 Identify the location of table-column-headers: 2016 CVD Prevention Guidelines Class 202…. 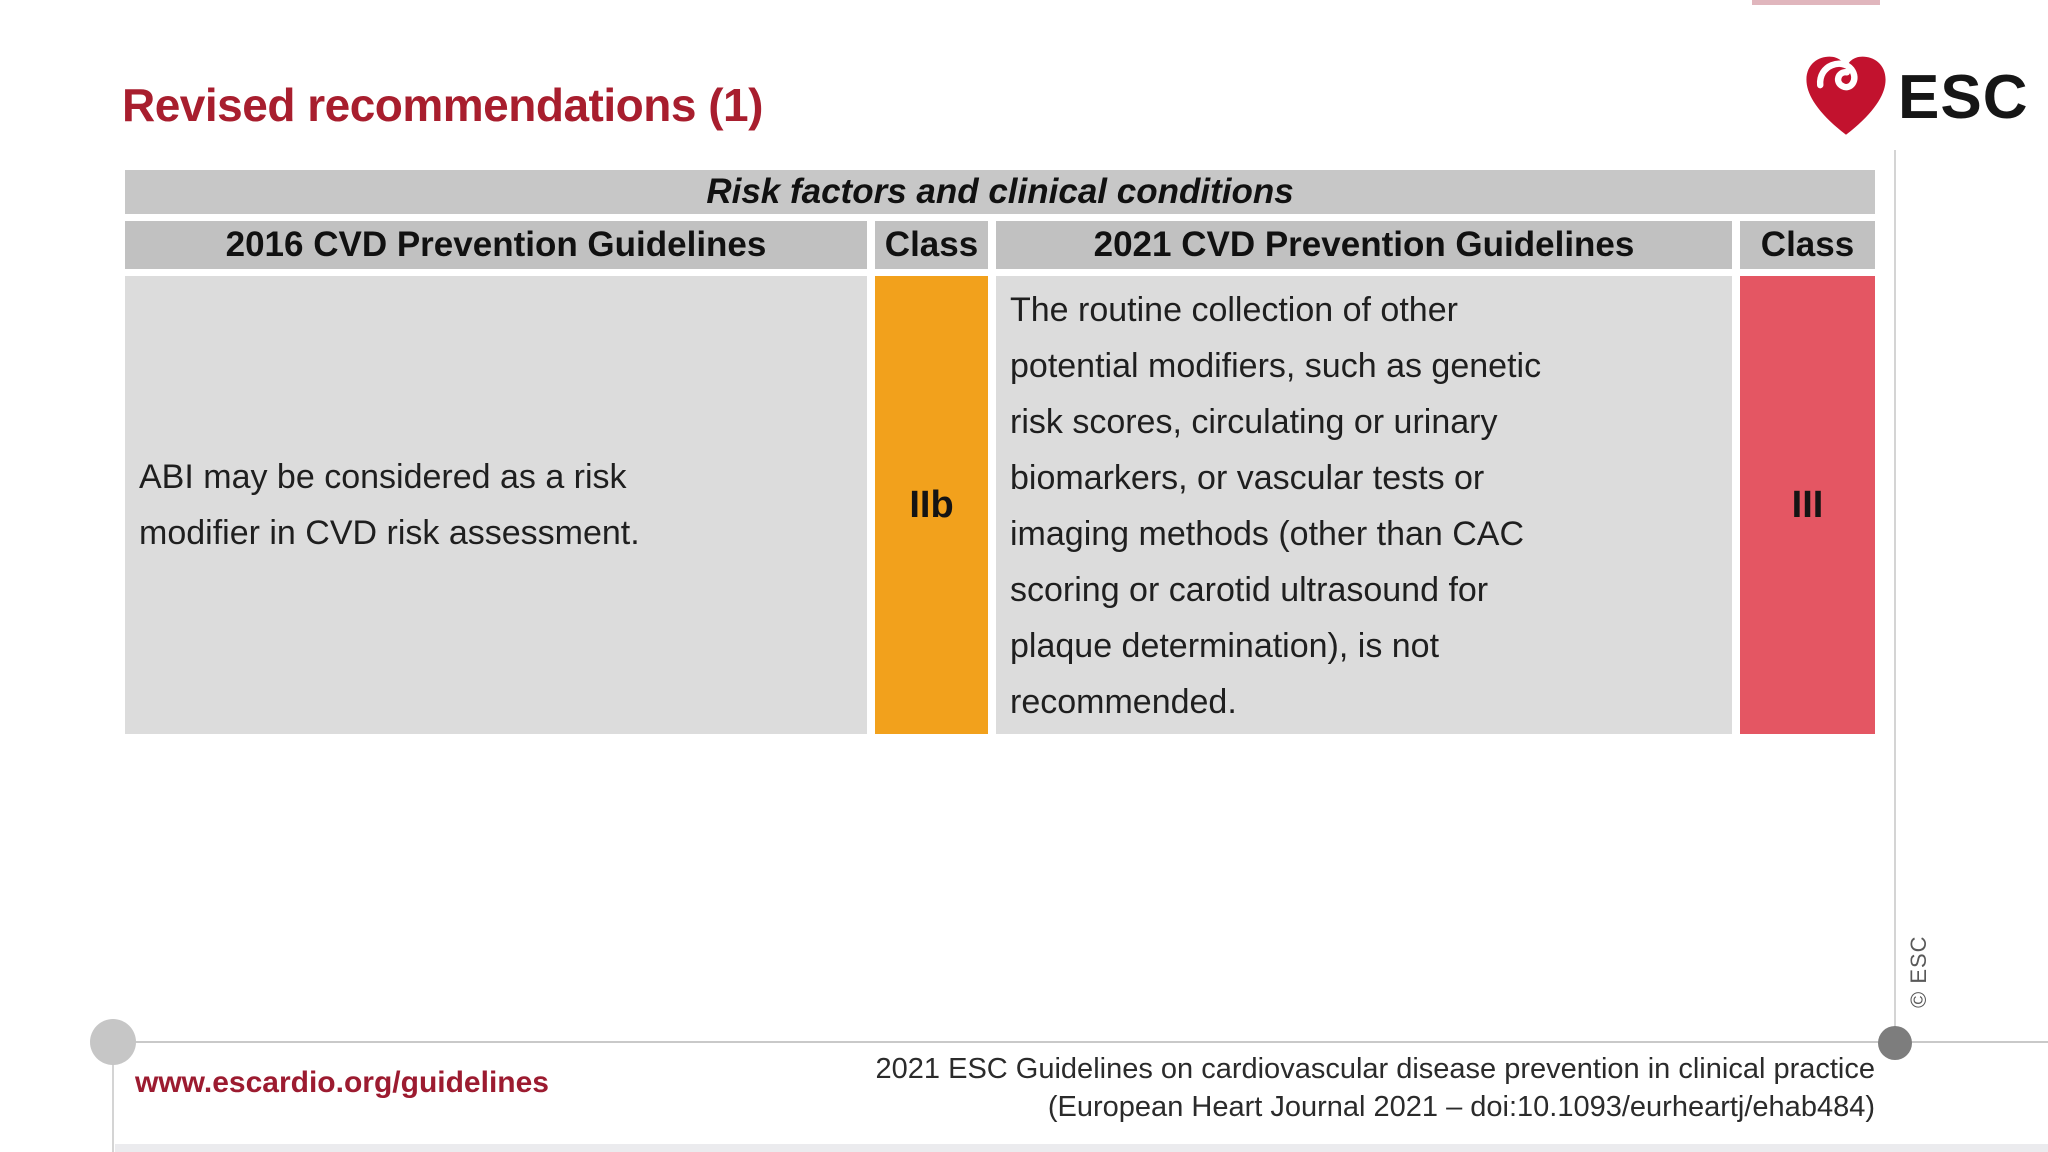
(1000, 245).